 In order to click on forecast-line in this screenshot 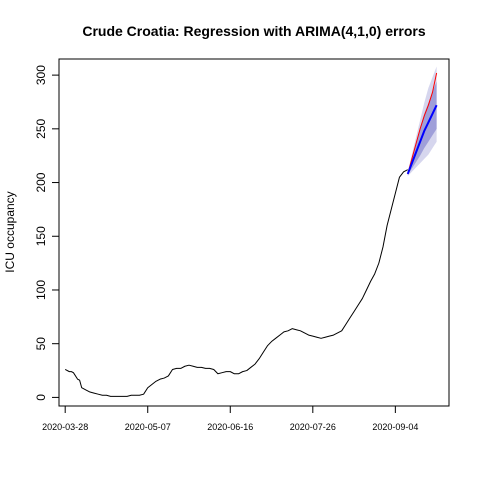, I will do `click(422, 139)`.